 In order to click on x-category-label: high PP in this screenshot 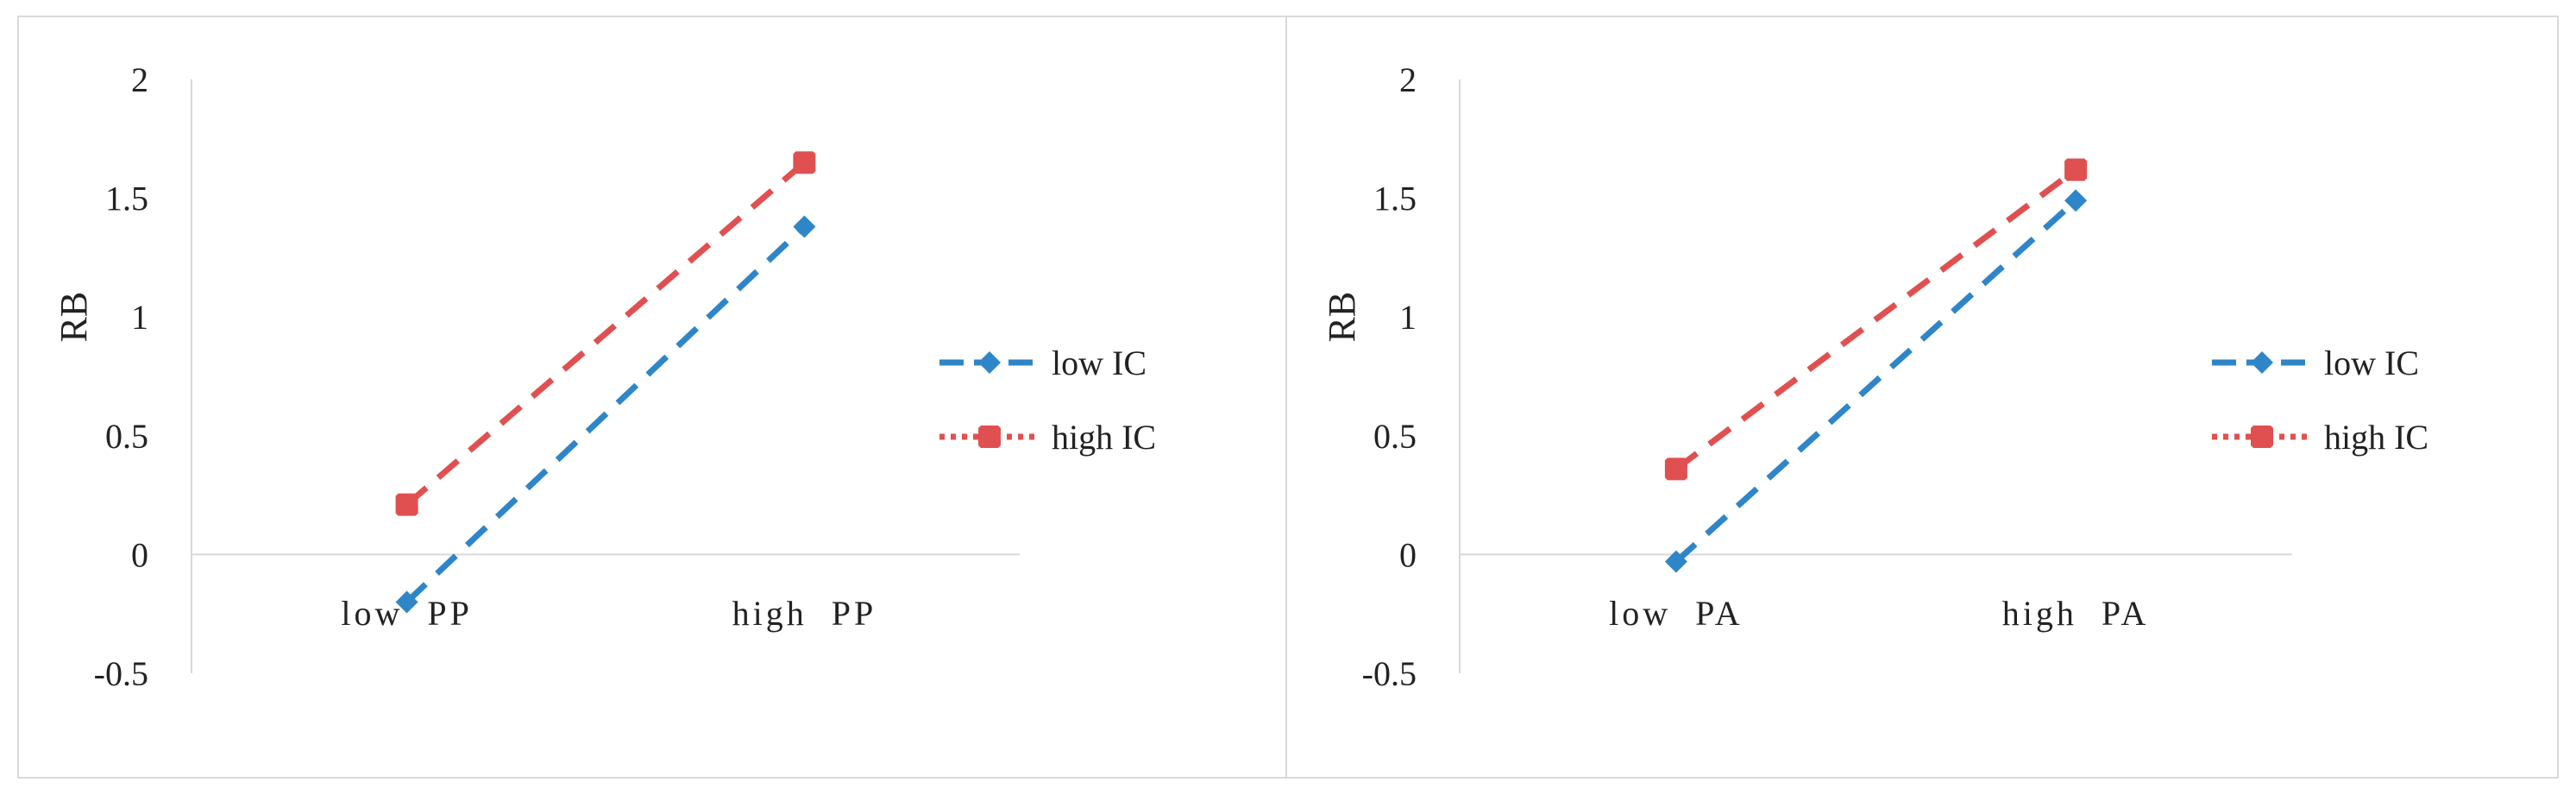, I will do `click(804, 613)`.